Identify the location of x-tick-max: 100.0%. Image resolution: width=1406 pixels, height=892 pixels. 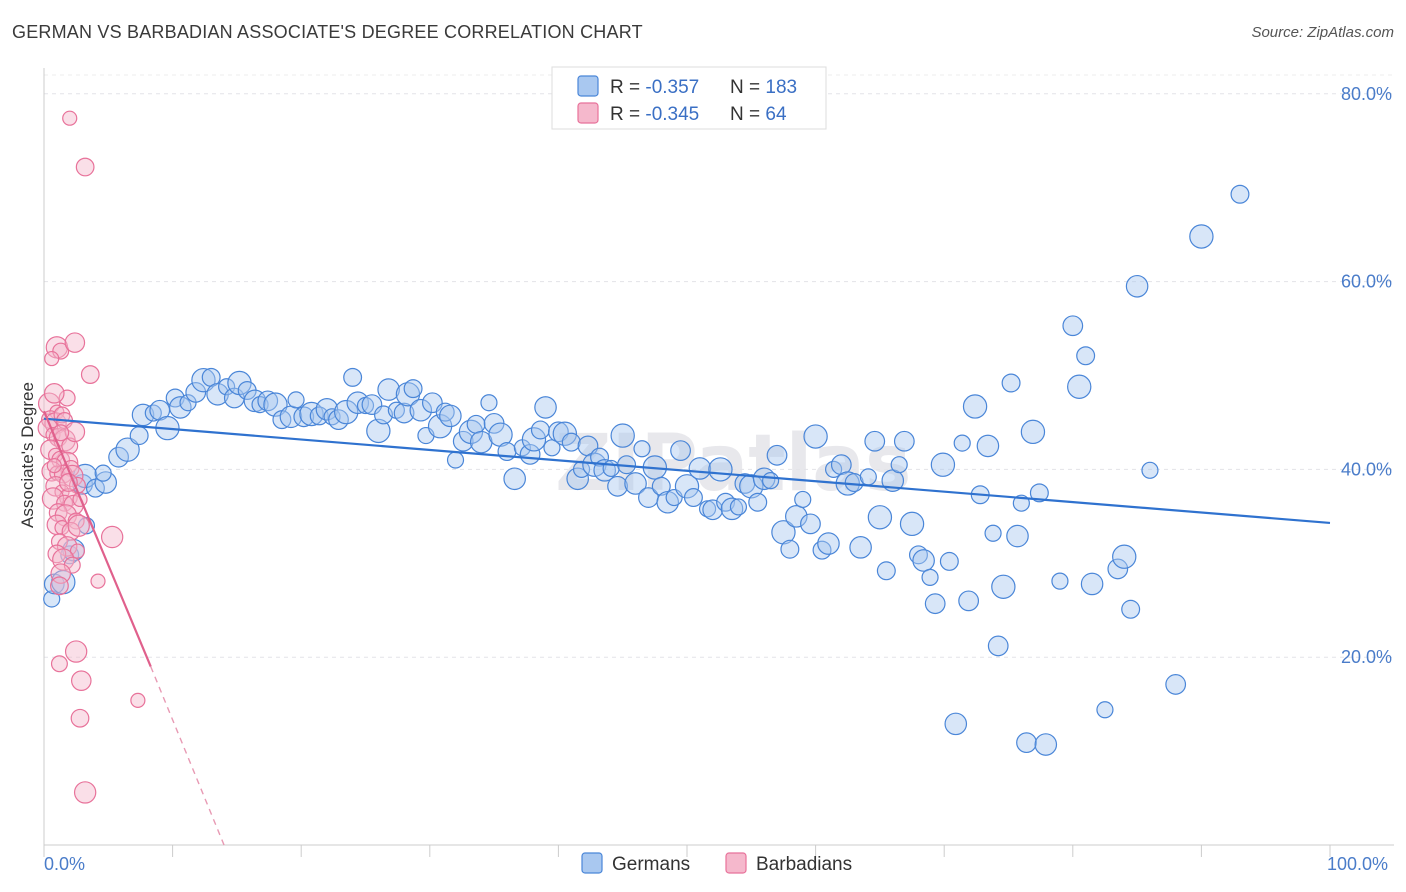
(1357, 864).